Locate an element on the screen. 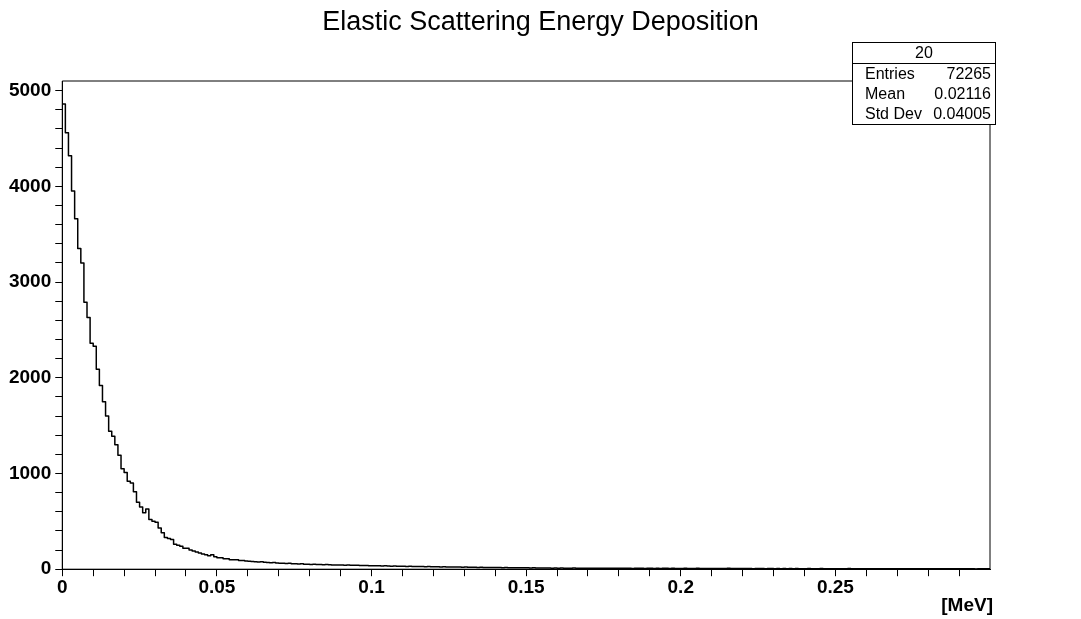 Image resolution: width=1081 pixels, height=619 pixels. text: 20 is located at coordinates (924, 53).